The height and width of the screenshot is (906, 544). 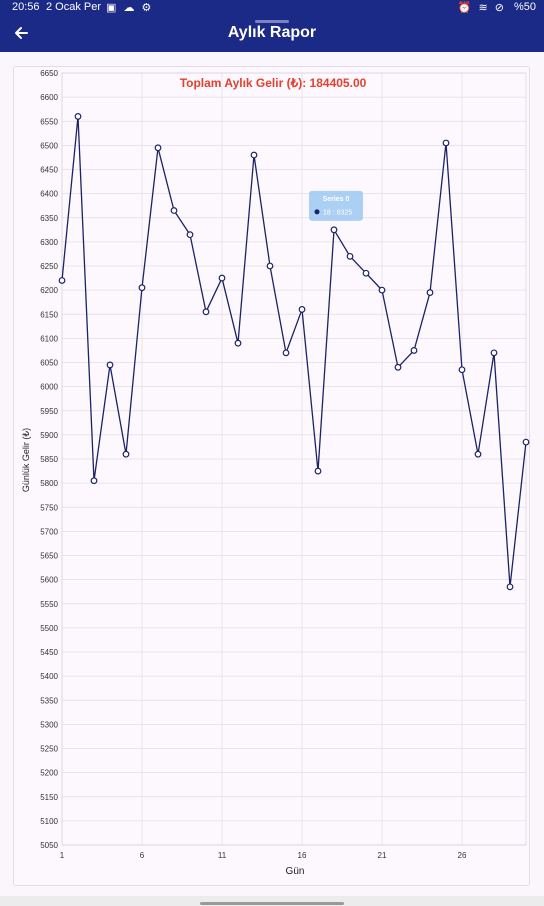 I want to click on battery-level: %50, so click(x=525, y=7).